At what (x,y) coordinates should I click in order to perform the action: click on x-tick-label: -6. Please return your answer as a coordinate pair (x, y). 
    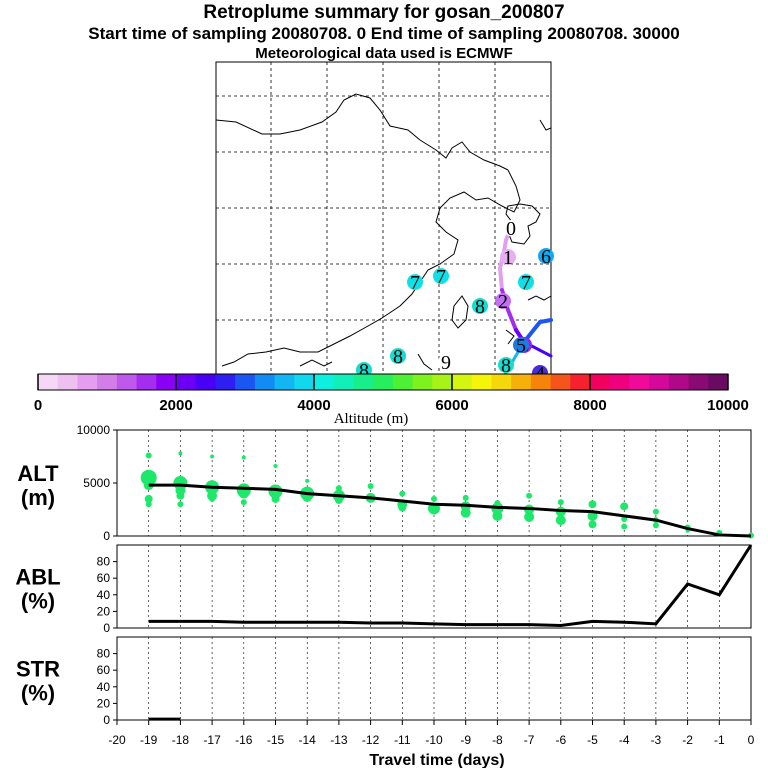
    Looking at the image, I should click on (560, 740).